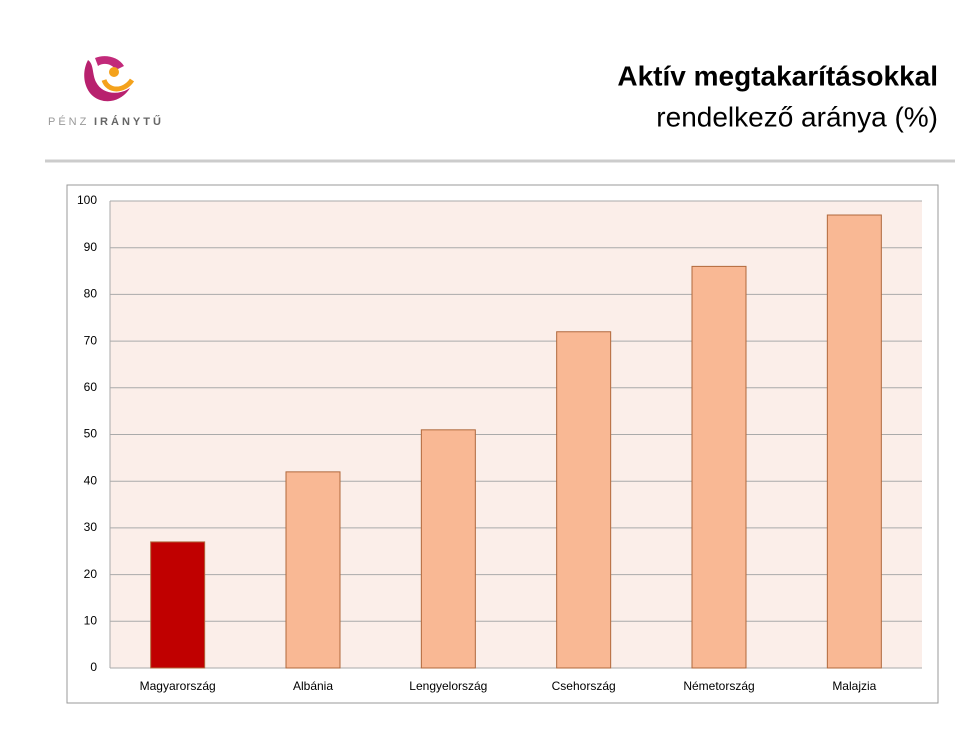  Describe the element at coordinates (91, 294) in the screenshot. I see `y-tick-label: 80` at that location.